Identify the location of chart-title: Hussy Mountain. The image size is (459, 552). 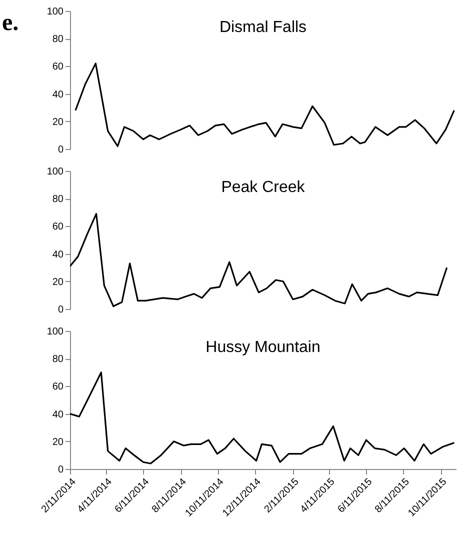
(263, 347).